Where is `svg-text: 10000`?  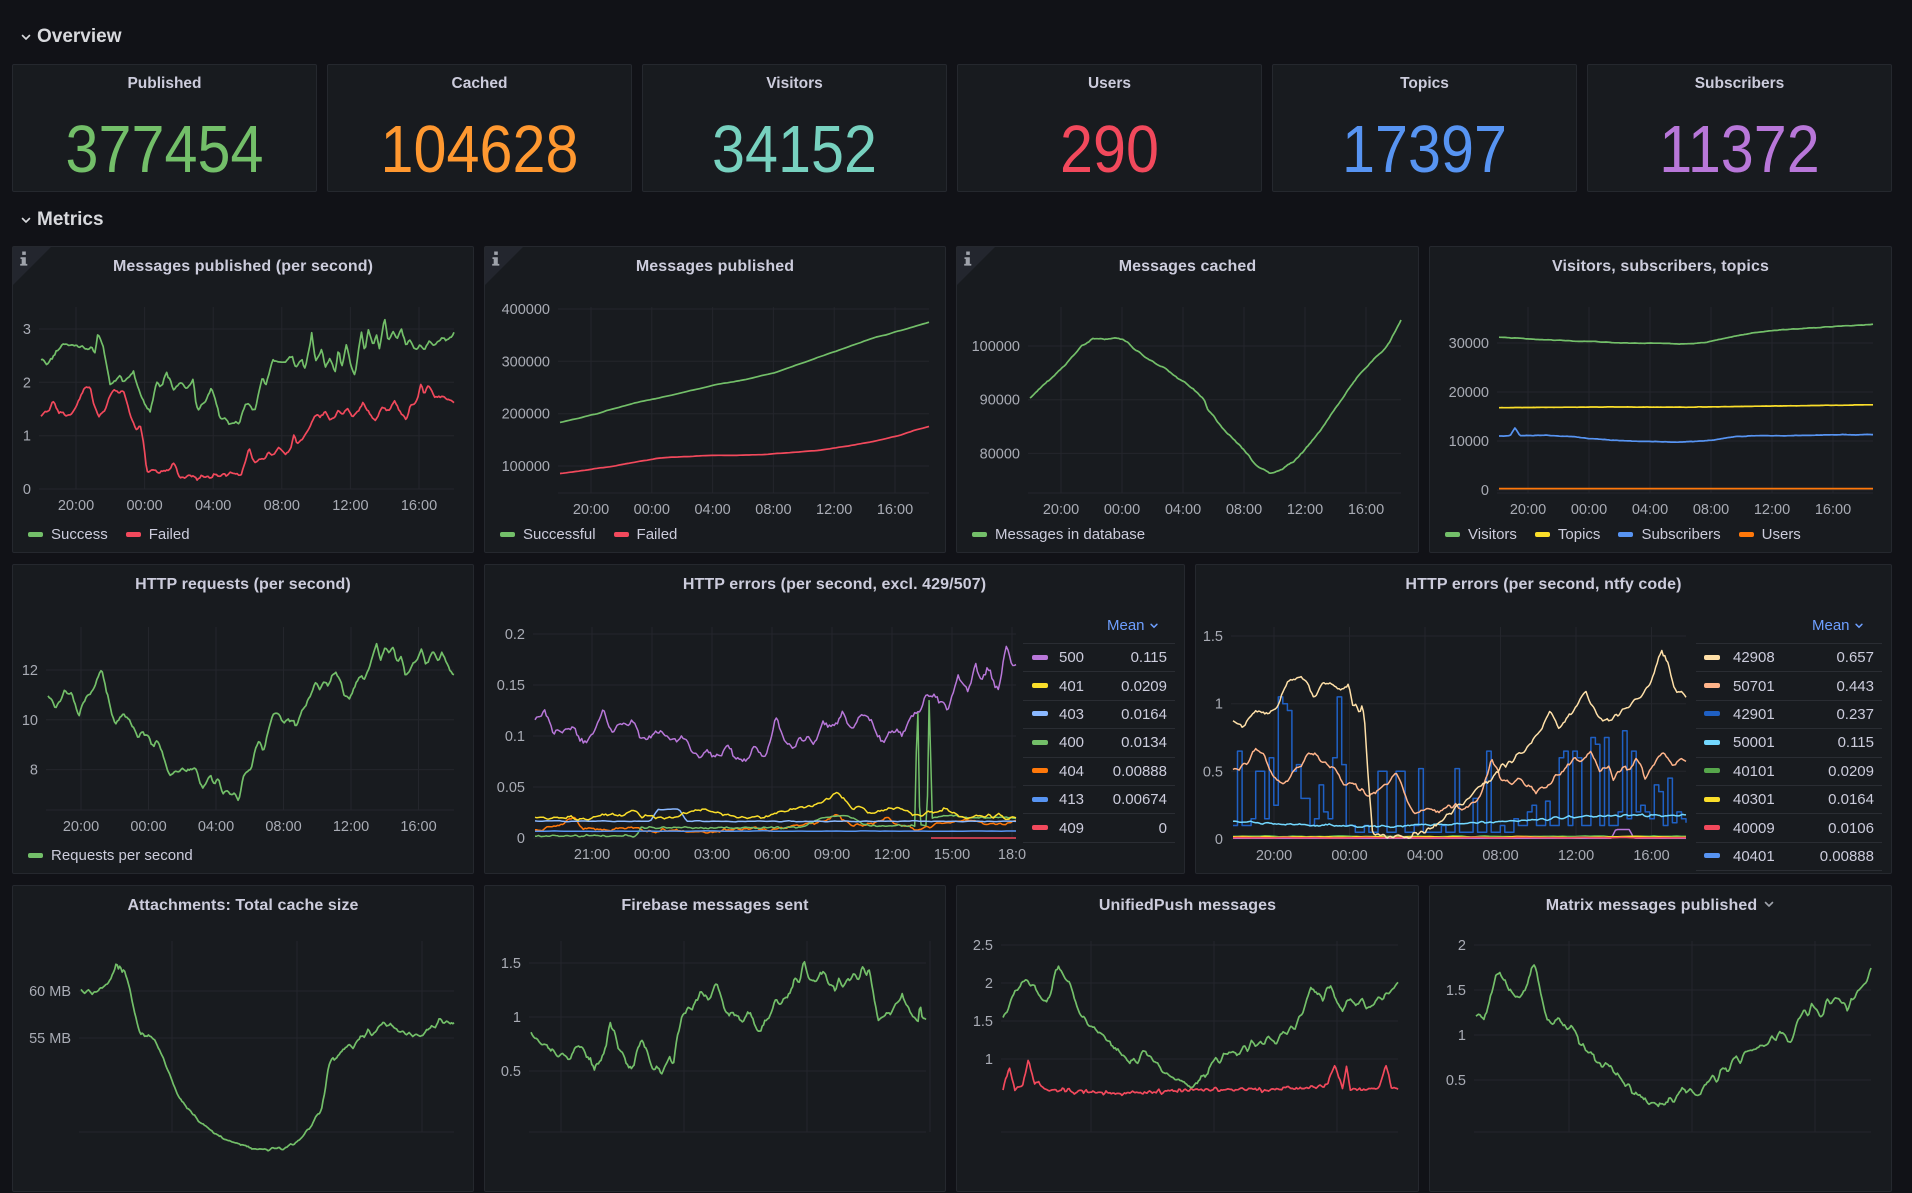
svg-text: 10000 is located at coordinates (1469, 442).